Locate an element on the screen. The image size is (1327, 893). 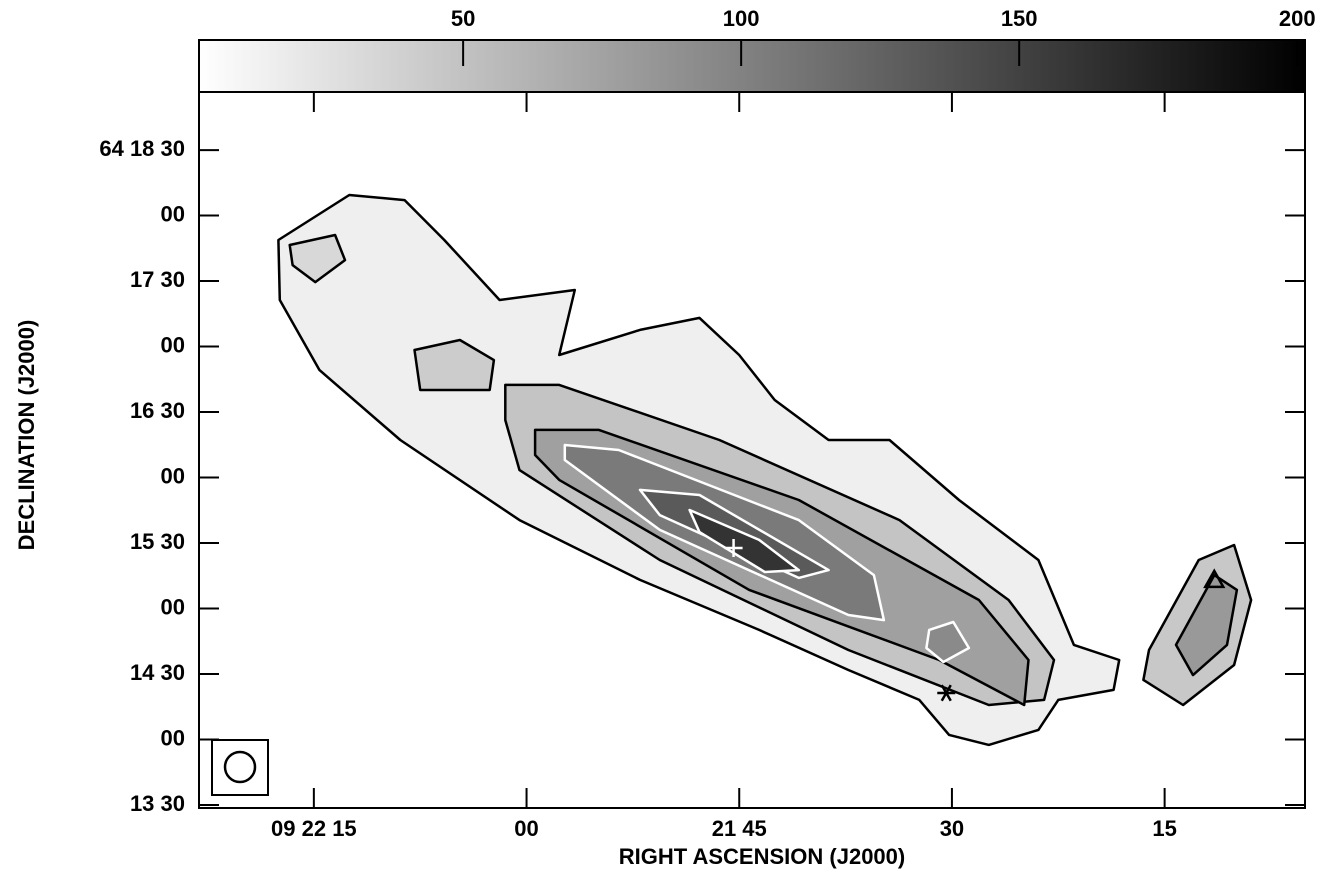
x-tick-label: 21 45 is located at coordinates (739, 828).